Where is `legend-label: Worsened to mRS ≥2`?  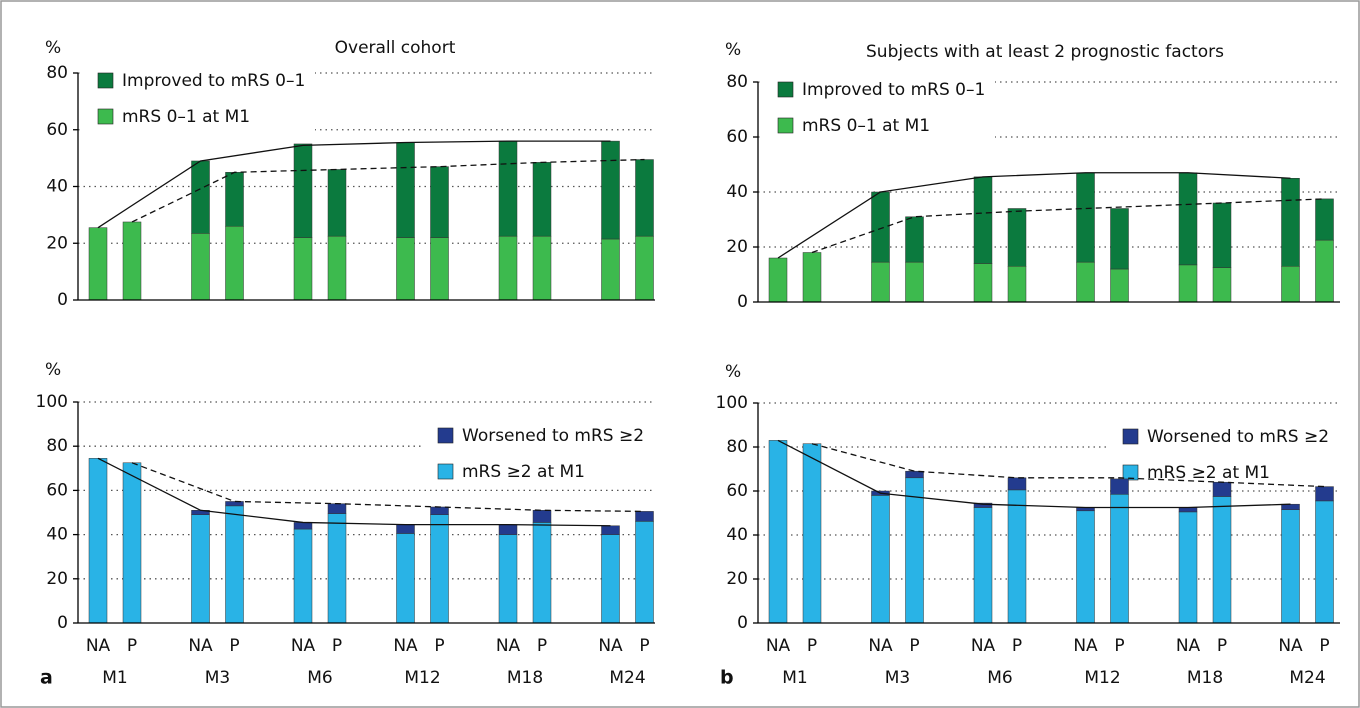
legend-label: Worsened to mRS ≥2 is located at coordinates (1238, 437).